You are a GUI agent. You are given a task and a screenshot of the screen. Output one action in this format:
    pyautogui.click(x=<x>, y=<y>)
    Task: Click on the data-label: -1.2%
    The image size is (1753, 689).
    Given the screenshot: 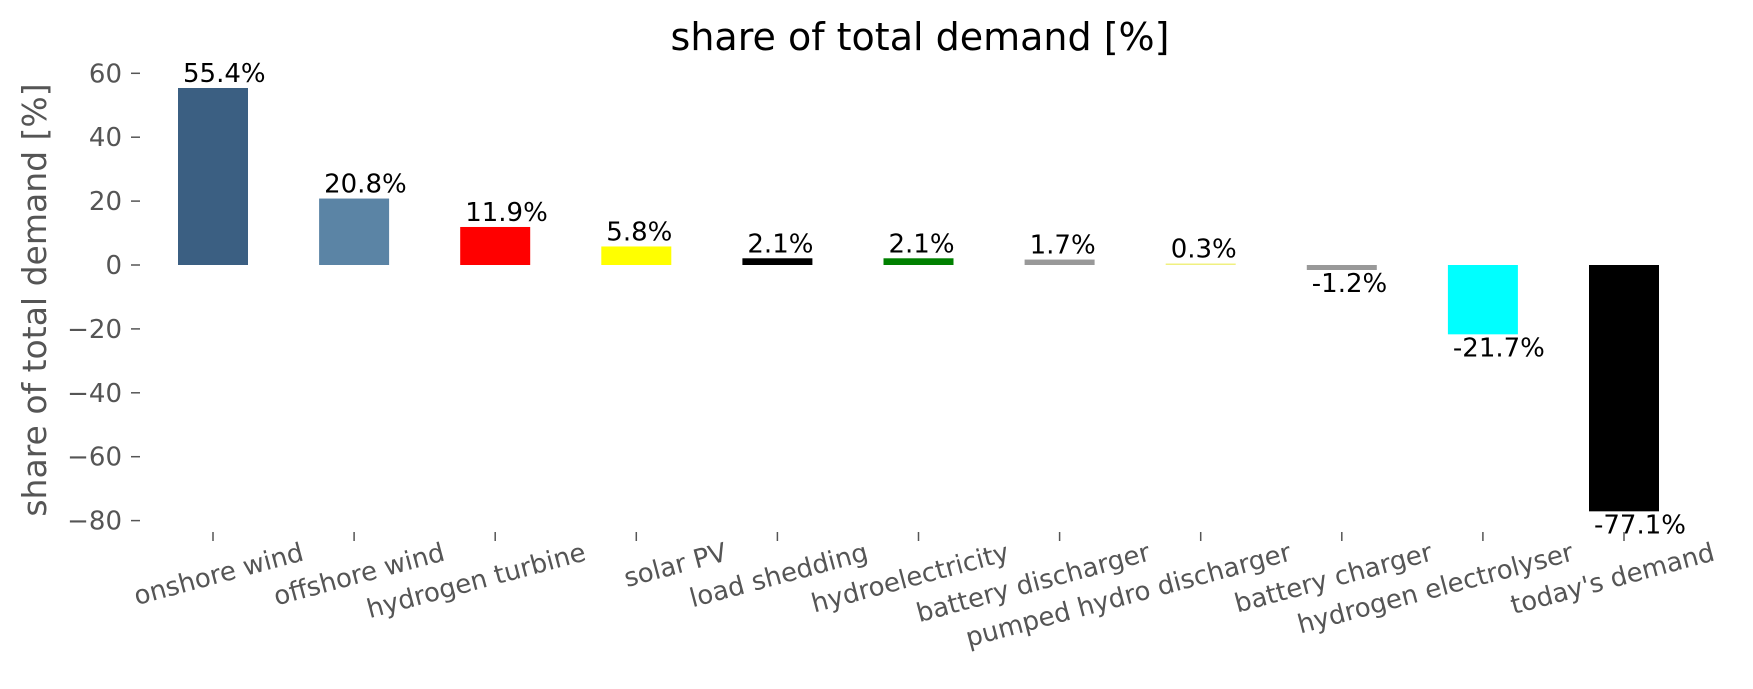 What is the action you would take?
    pyautogui.click(x=1349, y=284)
    